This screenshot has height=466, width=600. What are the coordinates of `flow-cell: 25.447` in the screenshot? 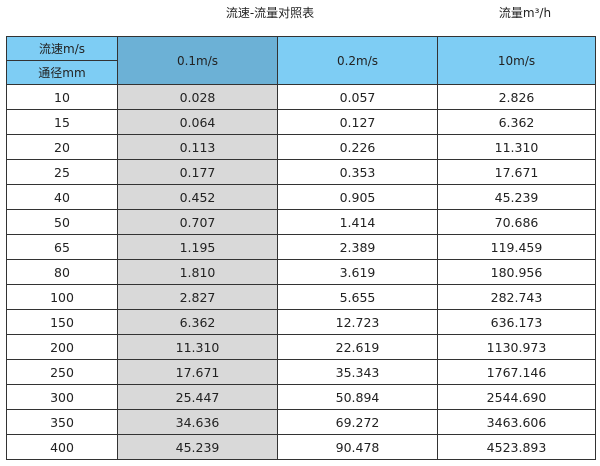 It's located at (197, 397).